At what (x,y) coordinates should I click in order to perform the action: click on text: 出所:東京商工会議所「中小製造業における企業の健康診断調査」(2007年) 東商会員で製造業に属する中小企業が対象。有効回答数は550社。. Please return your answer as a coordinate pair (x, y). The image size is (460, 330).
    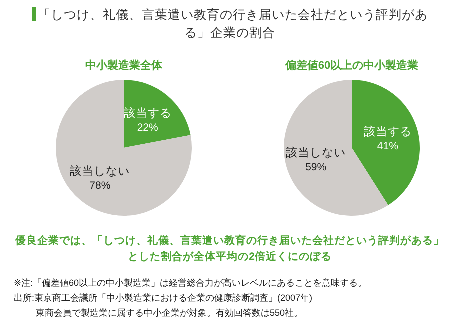
    Looking at the image, I should click on (164, 306).